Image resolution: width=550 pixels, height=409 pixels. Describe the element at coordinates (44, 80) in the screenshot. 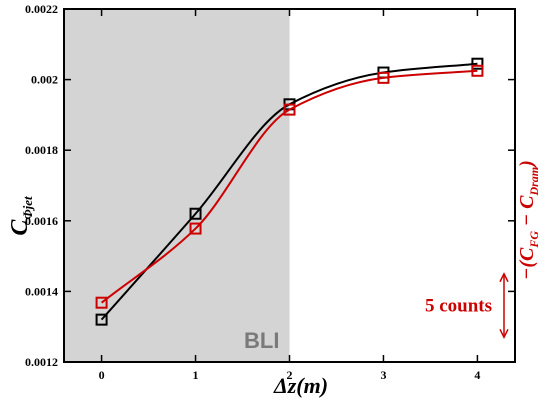

I see `y-tick-label: 0.002` at that location.